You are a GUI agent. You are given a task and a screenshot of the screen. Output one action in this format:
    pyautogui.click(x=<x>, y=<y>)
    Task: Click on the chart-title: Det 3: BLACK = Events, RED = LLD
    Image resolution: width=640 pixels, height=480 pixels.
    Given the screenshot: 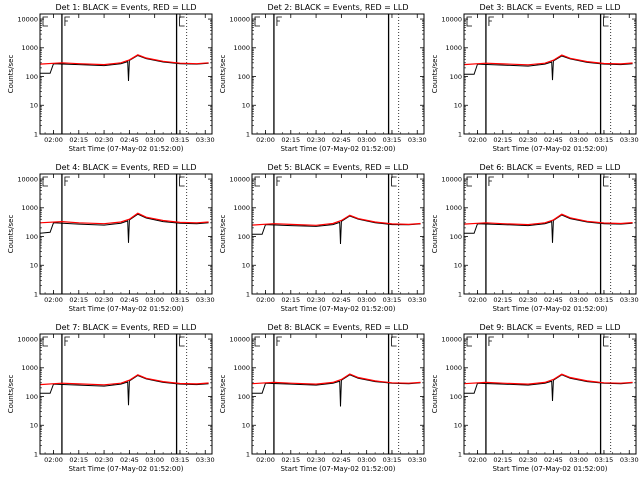 What is the action you would take?
    pyautogui.click(x=550, y=7)
    